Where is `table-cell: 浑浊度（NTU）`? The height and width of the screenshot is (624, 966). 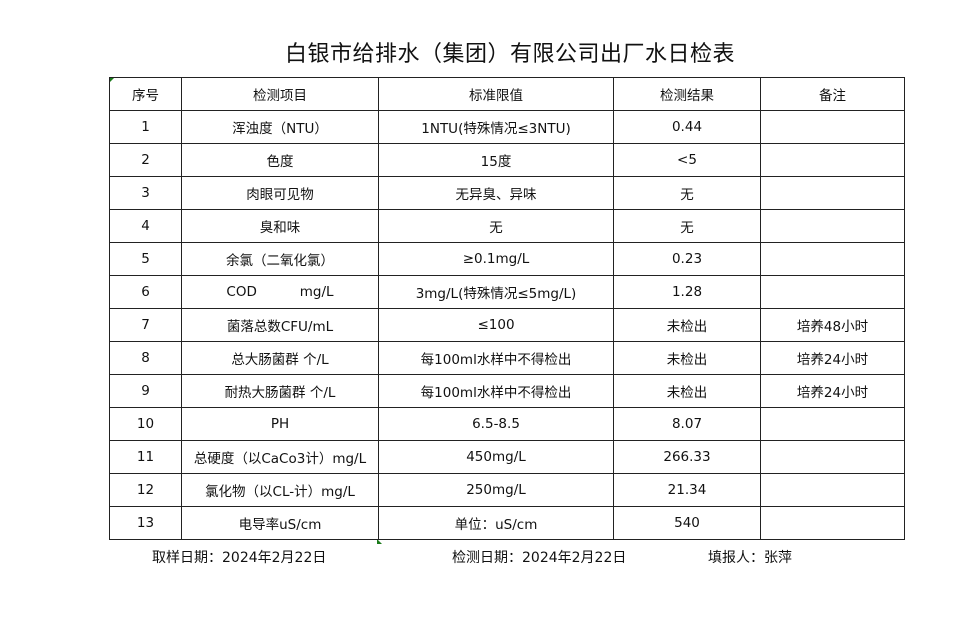 table-cell: 浑浊度（NTU） is located at coordinates (280, 127).